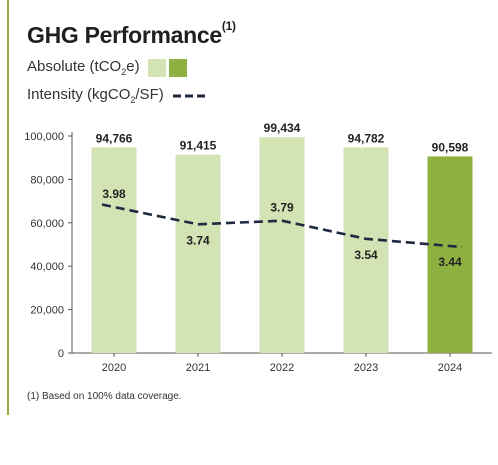 The width and height of the screenshot is (498, 465). I want to click on y-tick-label: 20,000, so click(47, 311).